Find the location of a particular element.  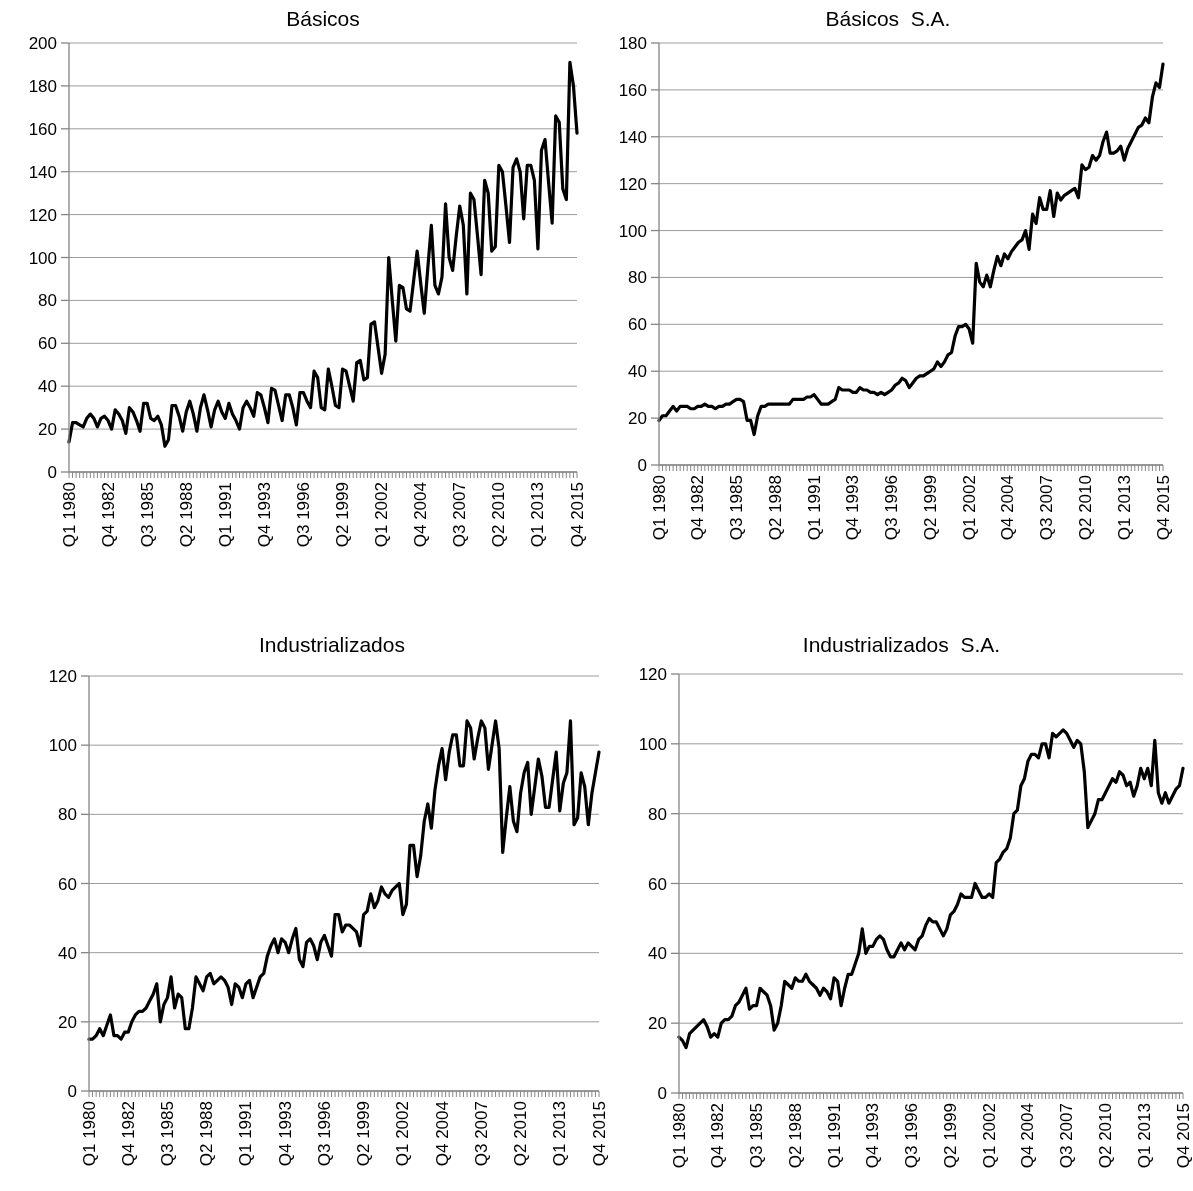

chart-title: Básicos S.A. is located at coordinates (888, 19).